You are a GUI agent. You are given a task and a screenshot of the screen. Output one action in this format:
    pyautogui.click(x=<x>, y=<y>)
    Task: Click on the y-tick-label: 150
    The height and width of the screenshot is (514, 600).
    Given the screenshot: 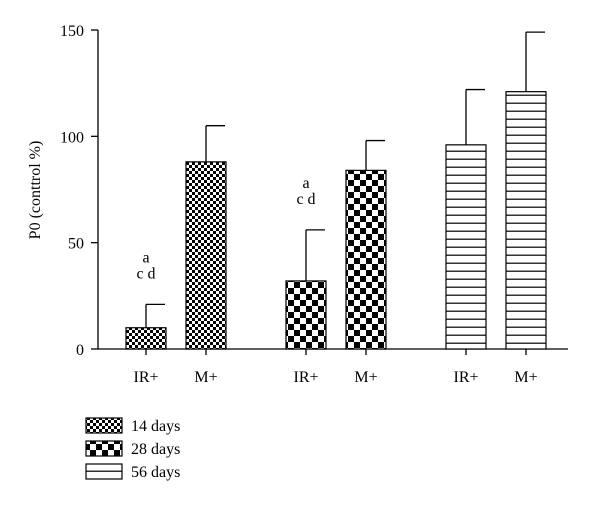 What is the action you would take?
    pyautogui.click(x=72, y=31)
    